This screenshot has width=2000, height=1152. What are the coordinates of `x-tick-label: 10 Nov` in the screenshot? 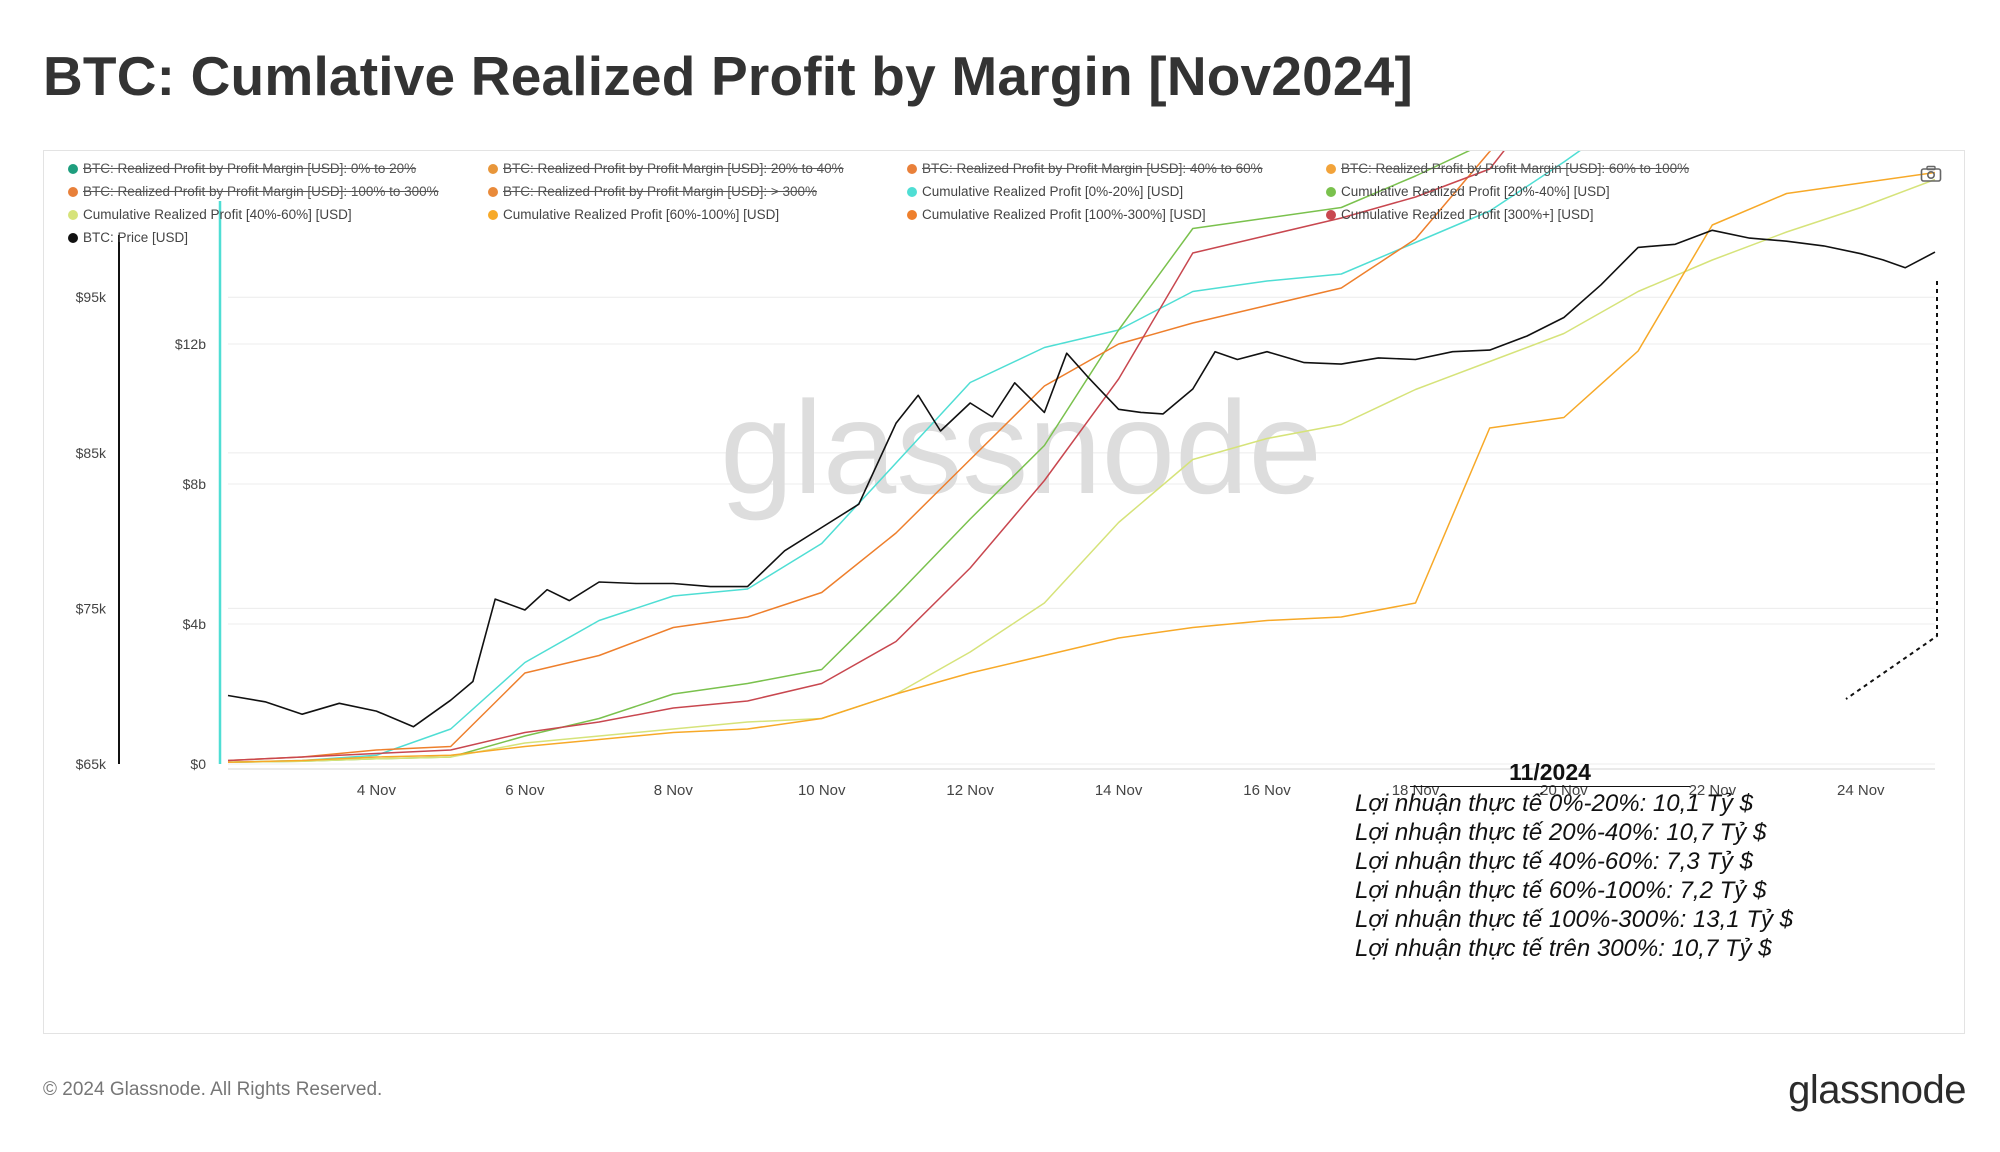 It's located at (822, 790).